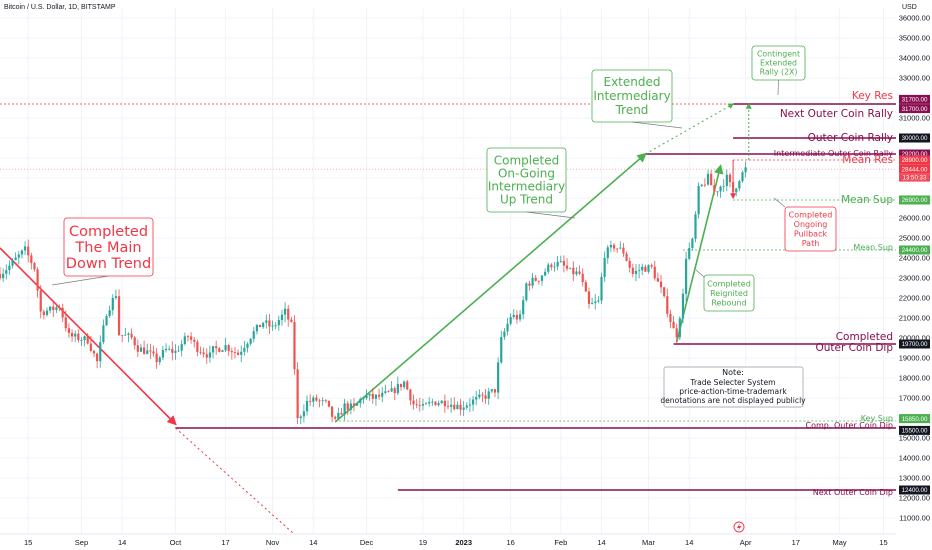  What do you see at coordinates (273, 542) in the screenshot?
I see `time-tick-label: Nov` at bounding box center [273, 542].